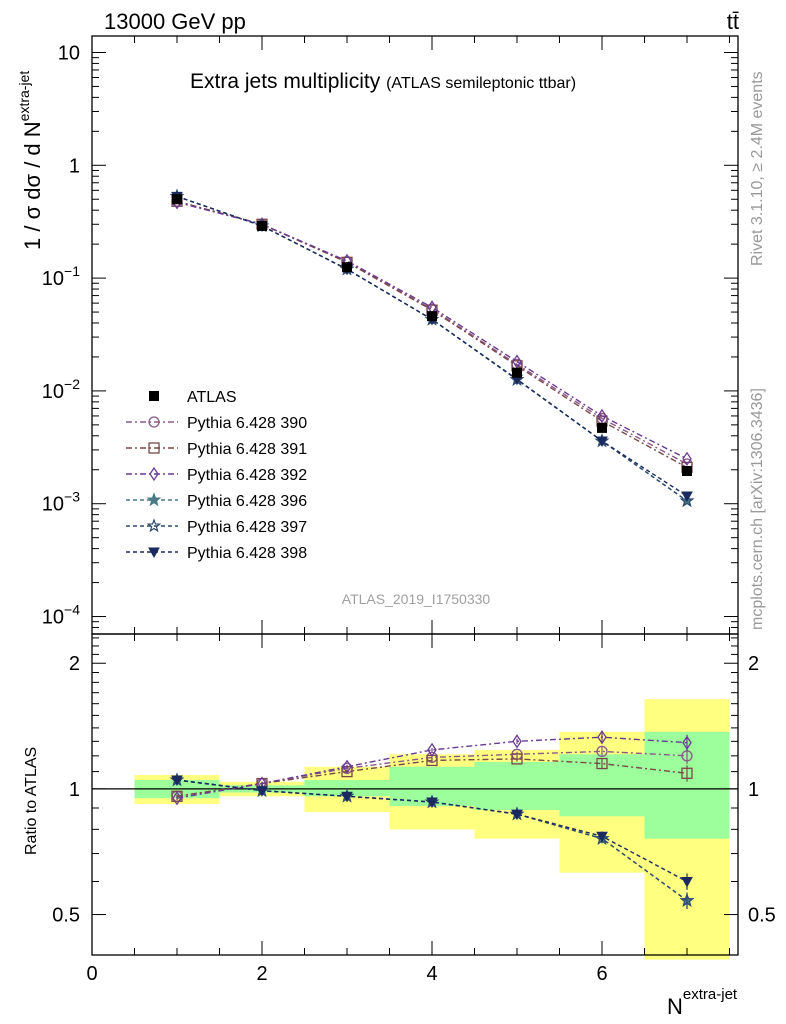  Describe the element at coordinates (733, 21) in the screenshot. I see `process-label: tt̄` at that location.